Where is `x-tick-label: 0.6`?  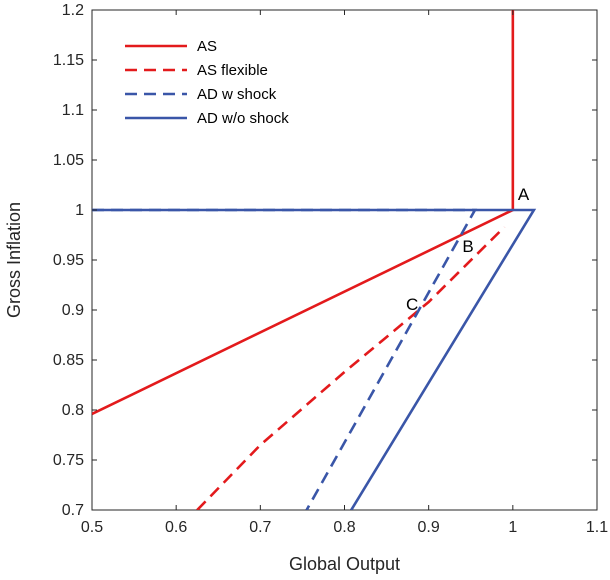 x-tick-label: 0.6 is located at coordinates (176, 527).